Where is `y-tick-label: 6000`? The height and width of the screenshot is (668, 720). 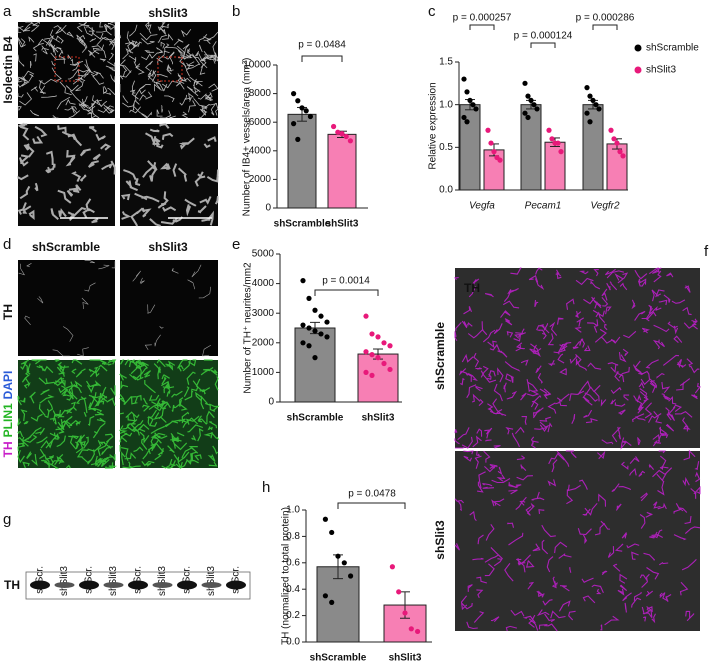 y-tick-label: 6000 is located at coordinates (260, 122).